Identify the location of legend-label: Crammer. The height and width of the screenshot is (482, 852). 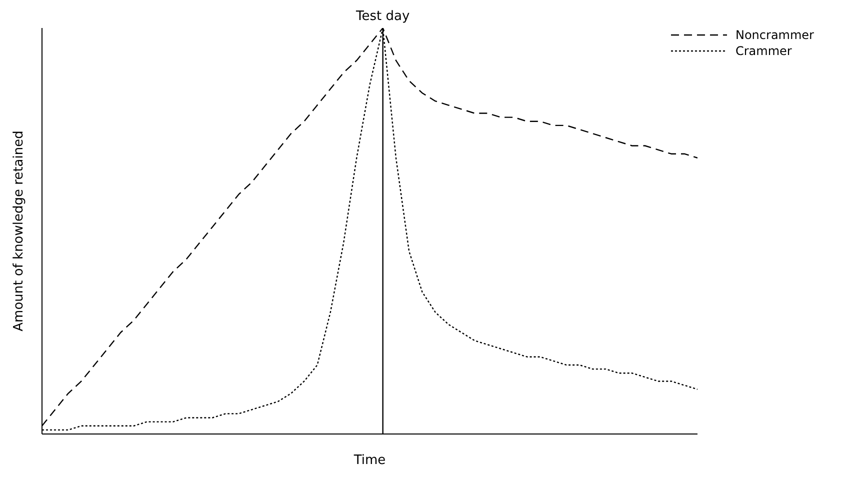
(763, 51).